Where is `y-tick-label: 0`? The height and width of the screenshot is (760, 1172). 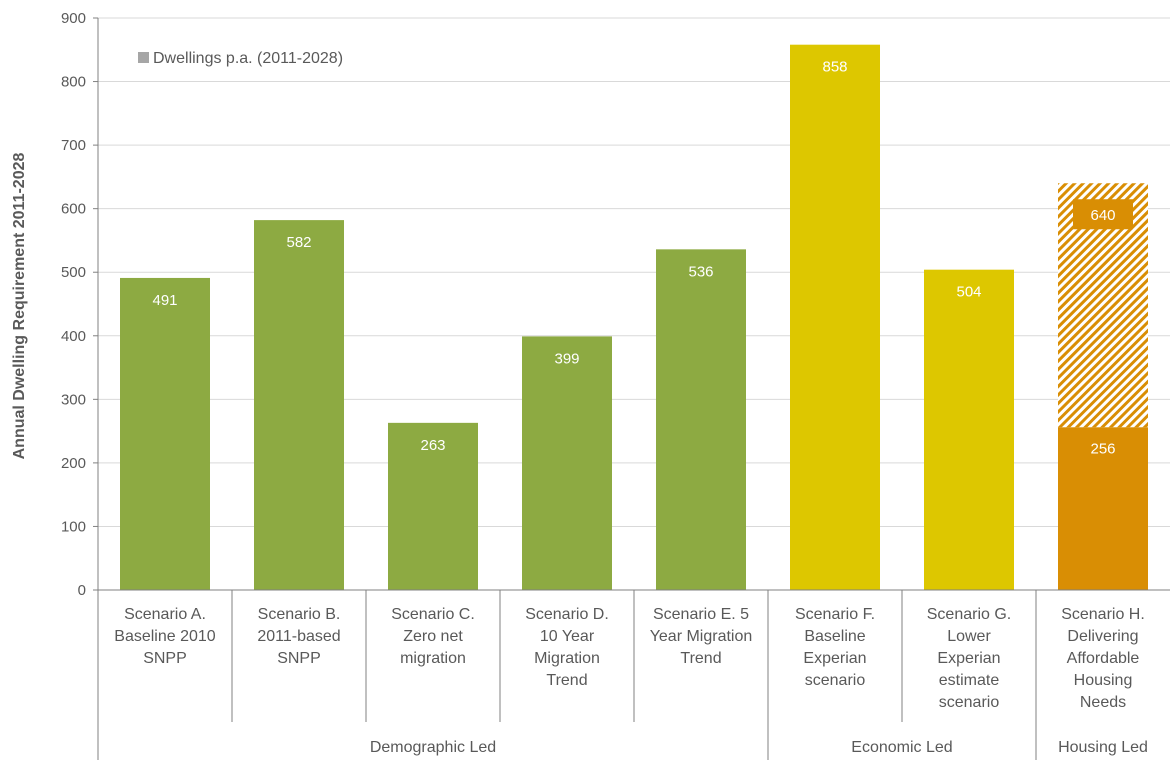
y-tick-label: 0 is located at coordinates (82, 590).